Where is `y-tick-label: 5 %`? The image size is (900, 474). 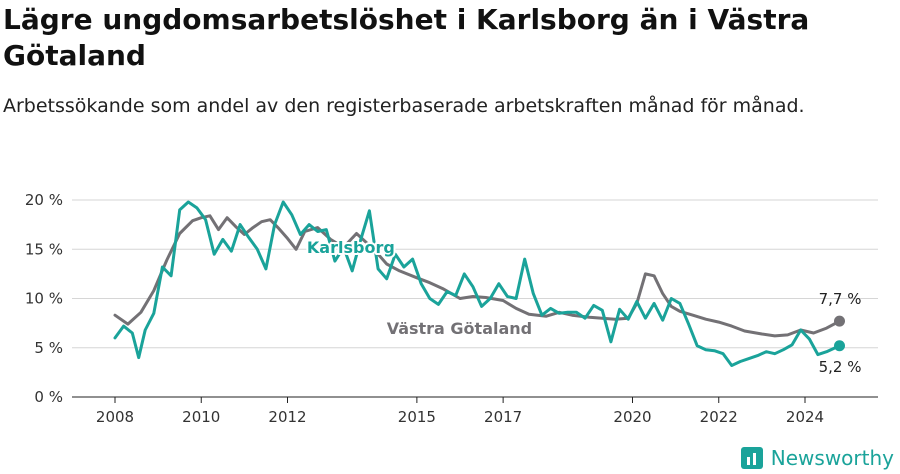
y-tick-label: 5 % is located at coordinates (48, 348).